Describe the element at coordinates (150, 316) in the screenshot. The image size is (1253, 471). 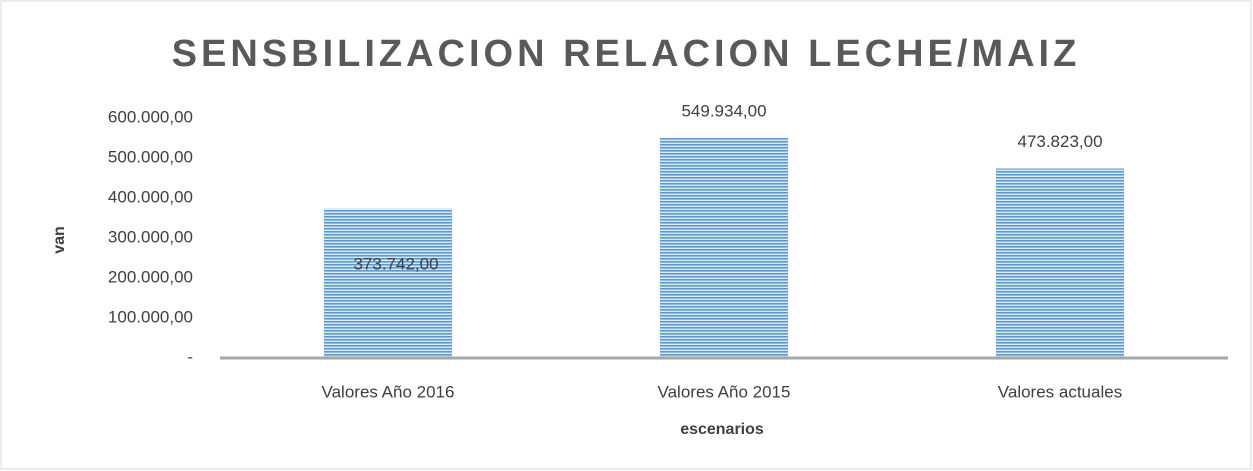
I see `y-tick-label: 100.000,00` at that location.